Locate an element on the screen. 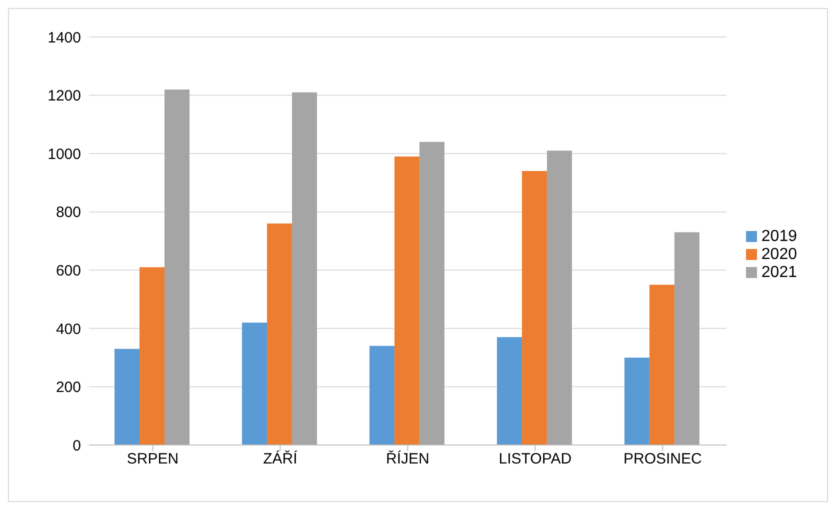  y-tick-label: 1400 is located at coordinates (64, 37).